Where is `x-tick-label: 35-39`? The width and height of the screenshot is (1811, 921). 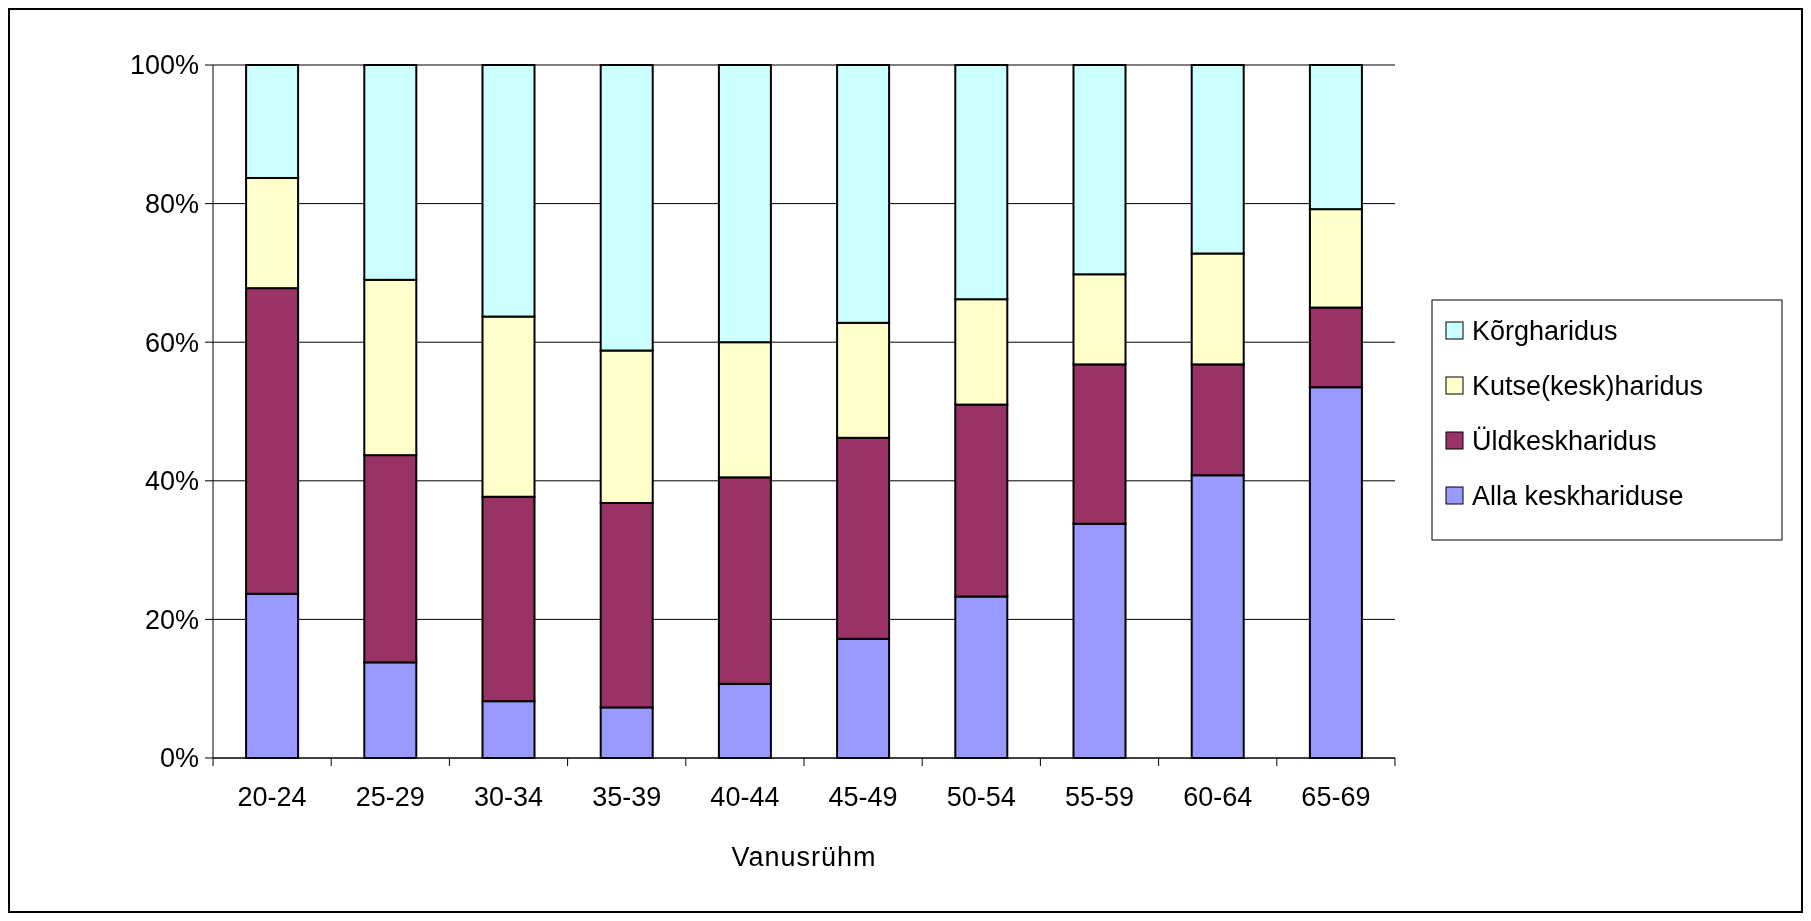
x-tick-label: 35-39 is located at coordinates (627, 797).